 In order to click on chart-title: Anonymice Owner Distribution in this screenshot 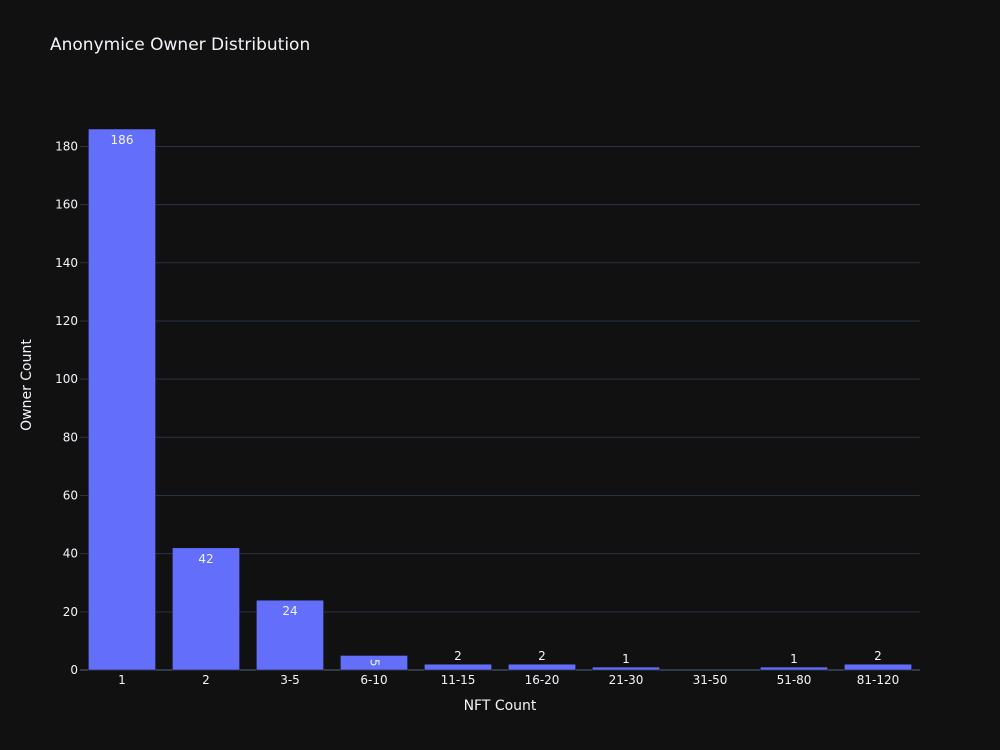, I will do `click(180, 45)`.